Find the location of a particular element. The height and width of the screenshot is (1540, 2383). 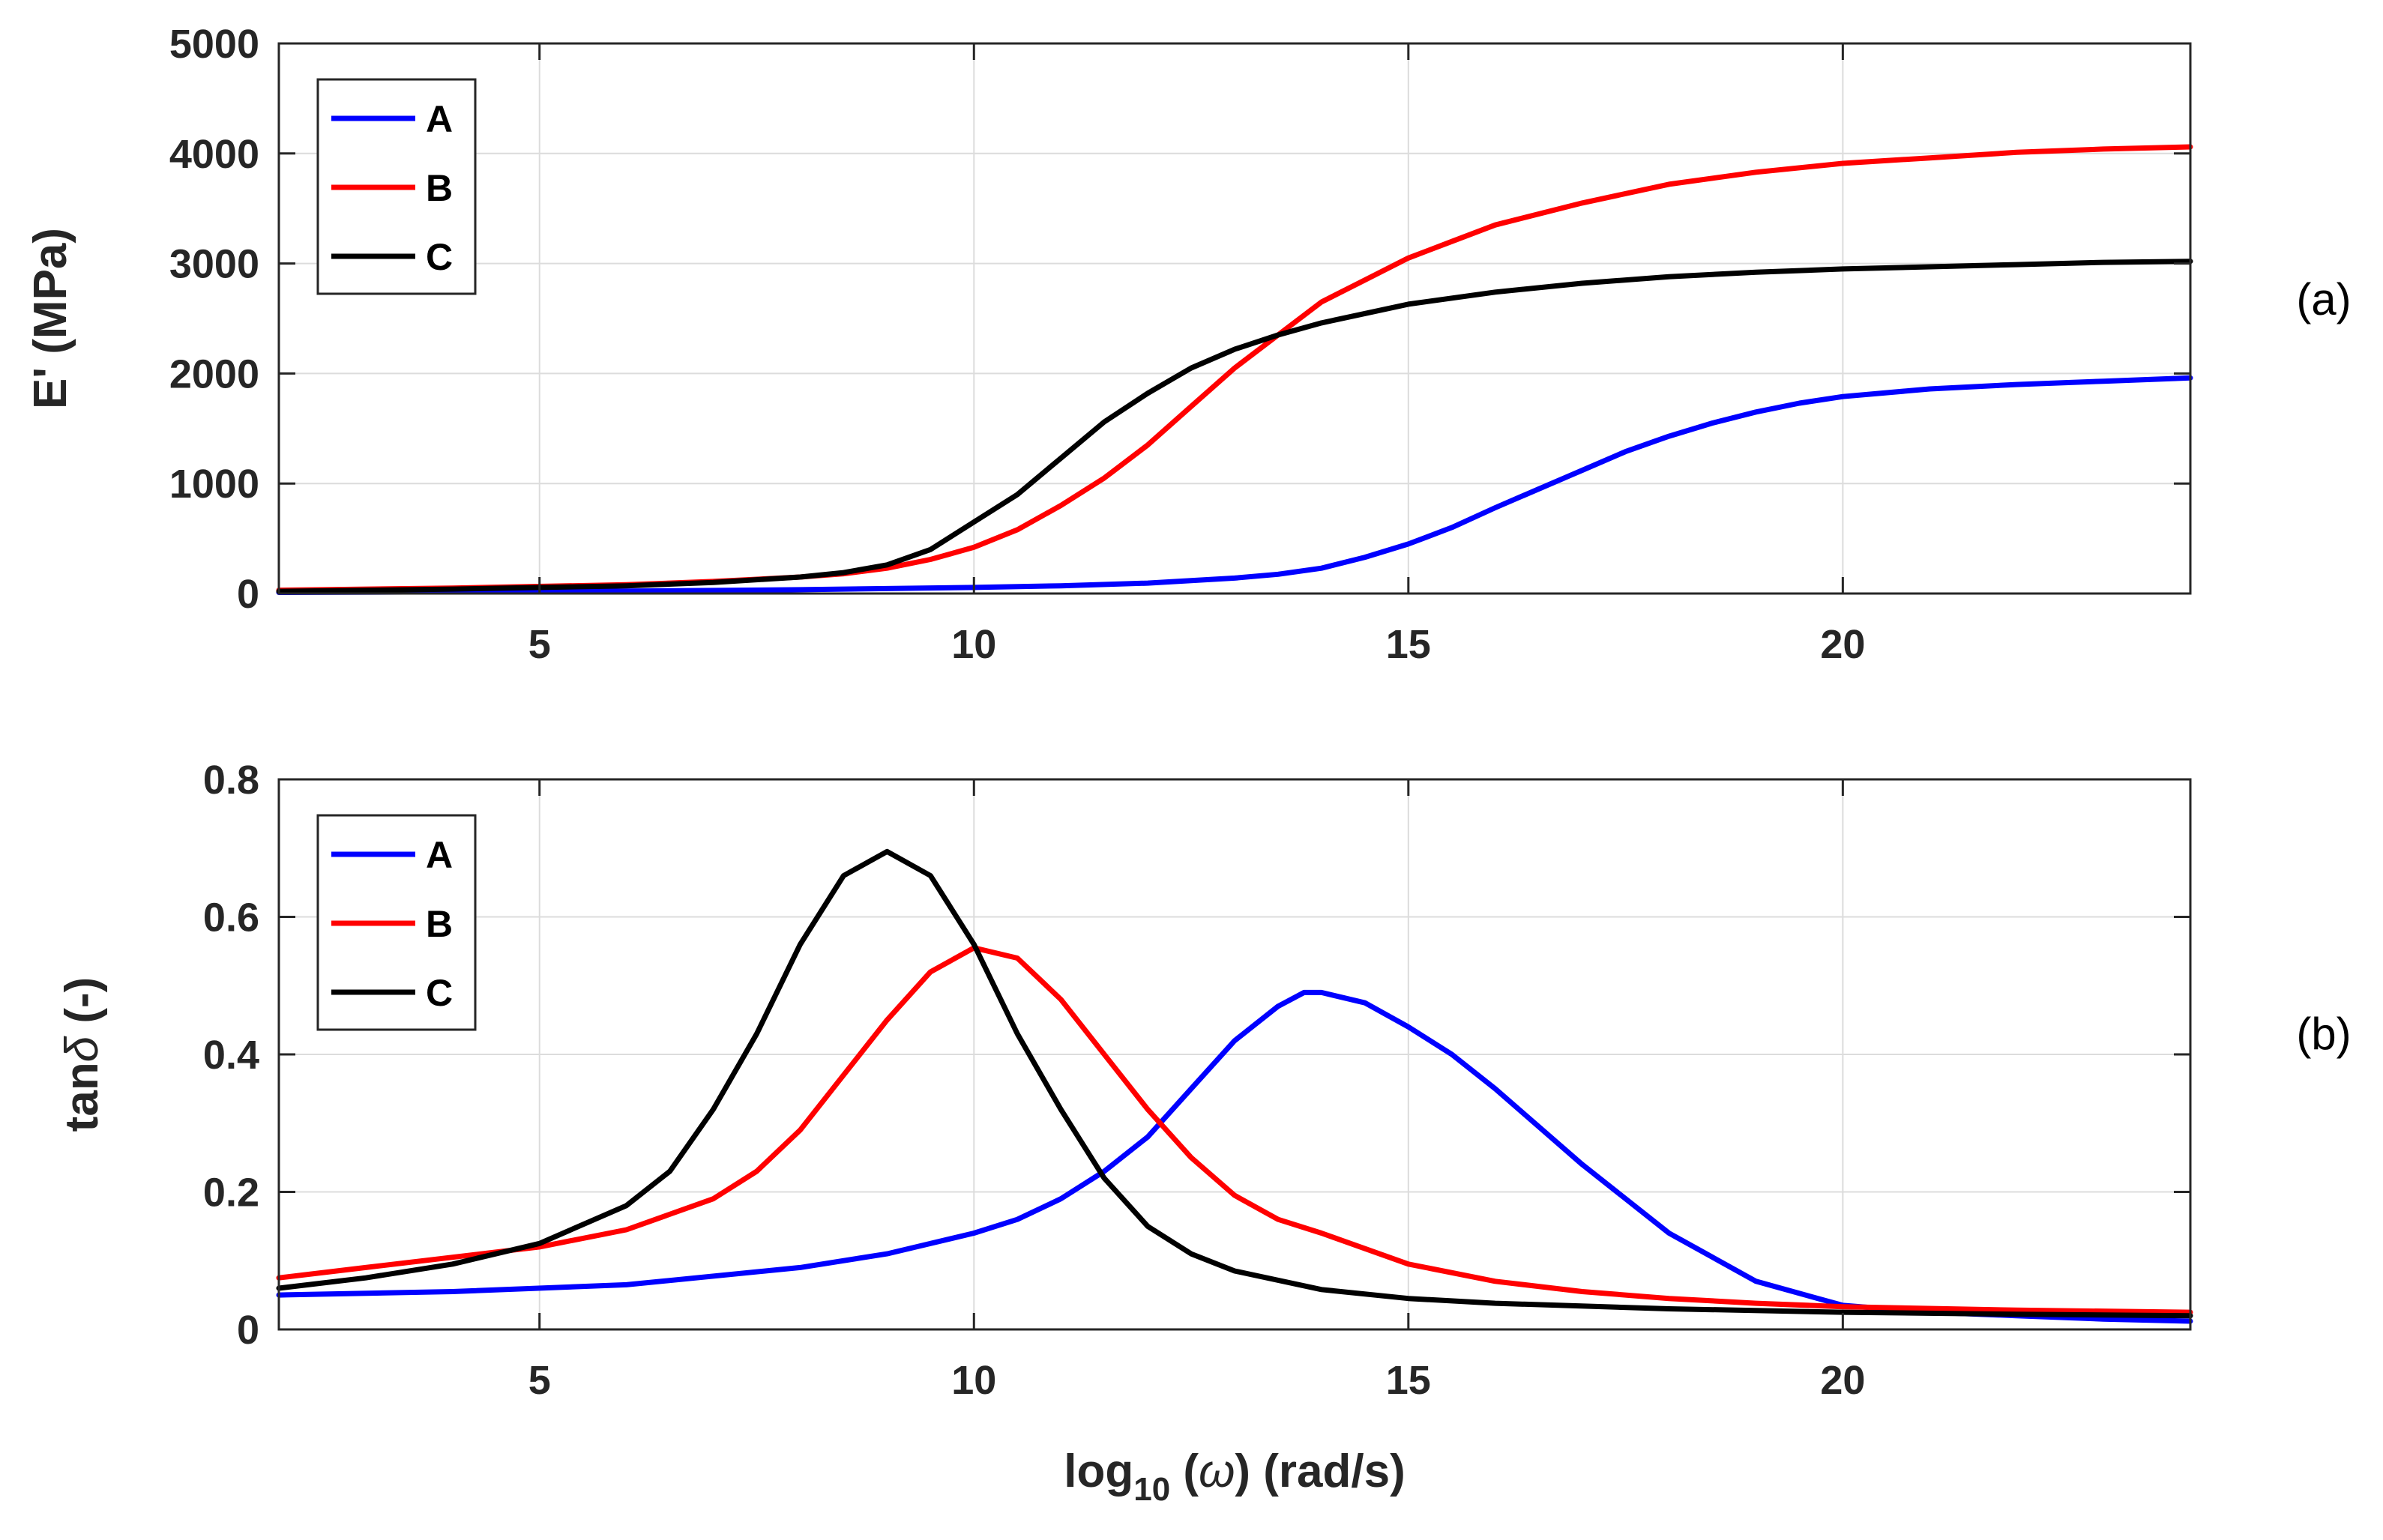

y-tick-label: 2000 is located at coordinates (214, 373).